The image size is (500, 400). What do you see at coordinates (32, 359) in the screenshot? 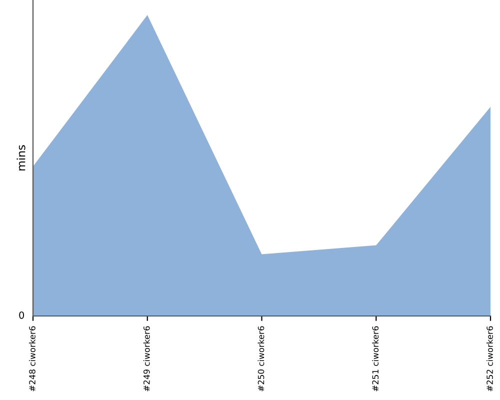
I see `x-tick-label: #248 ciworker6` at bounding box center [32, 359].